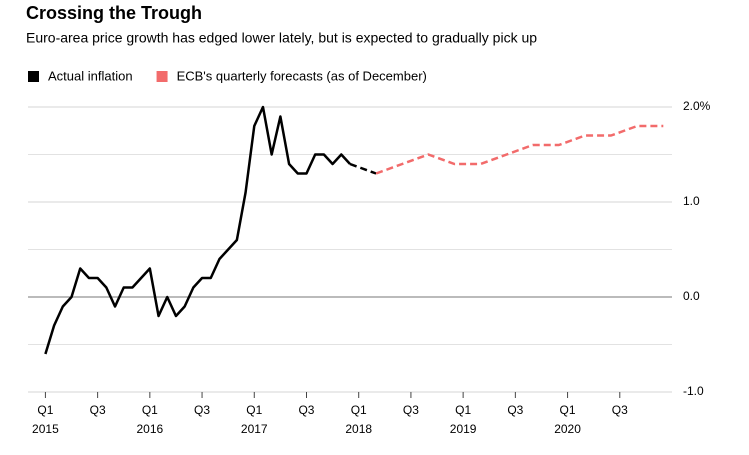 The width and height of the screenshot is (749, 455). I want to click on x-tick-year: 2019, so click(463, 429).